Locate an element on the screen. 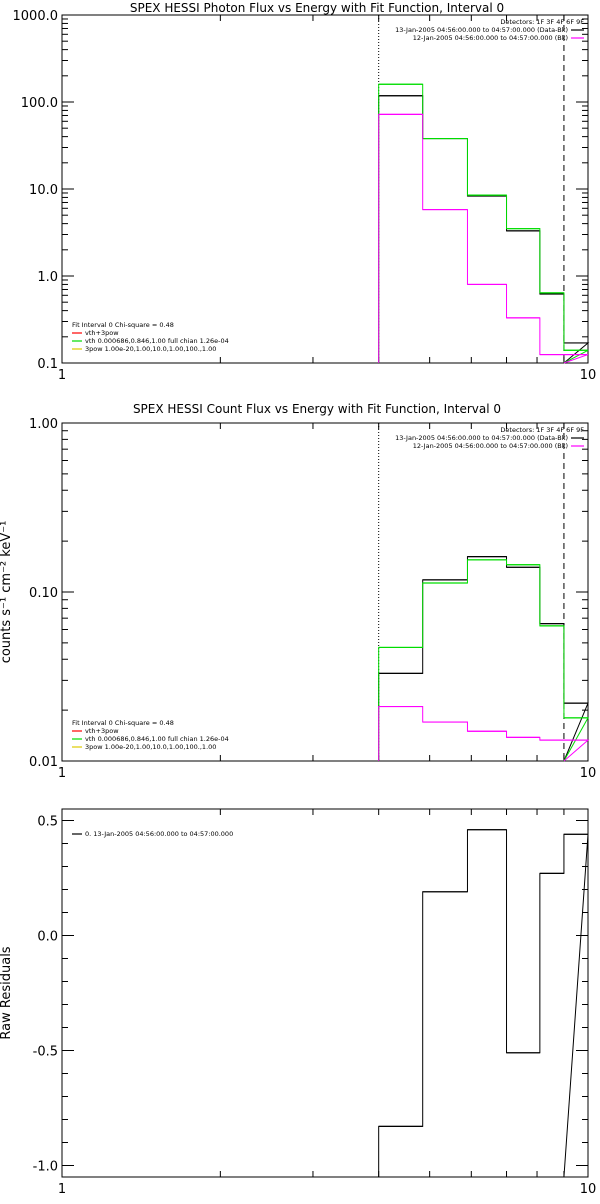 Image resolution: width=600 pixels, height=1204 pixels. y-tick-label: 1000.0 is located at coordinates (36, 16).